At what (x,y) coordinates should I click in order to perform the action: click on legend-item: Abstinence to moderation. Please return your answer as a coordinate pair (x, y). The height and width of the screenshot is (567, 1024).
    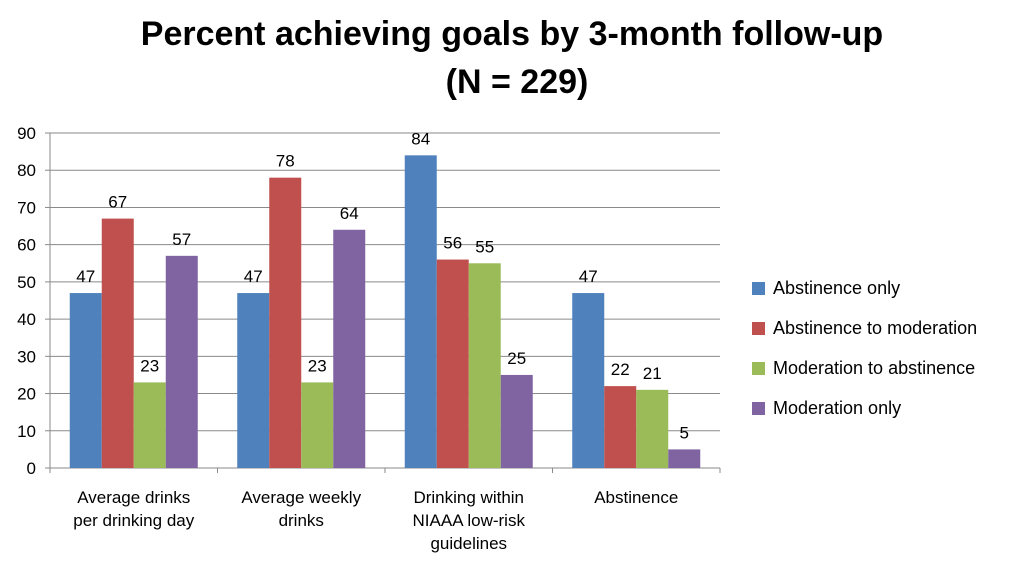
    Looking at the image, I should click on (864, 328).